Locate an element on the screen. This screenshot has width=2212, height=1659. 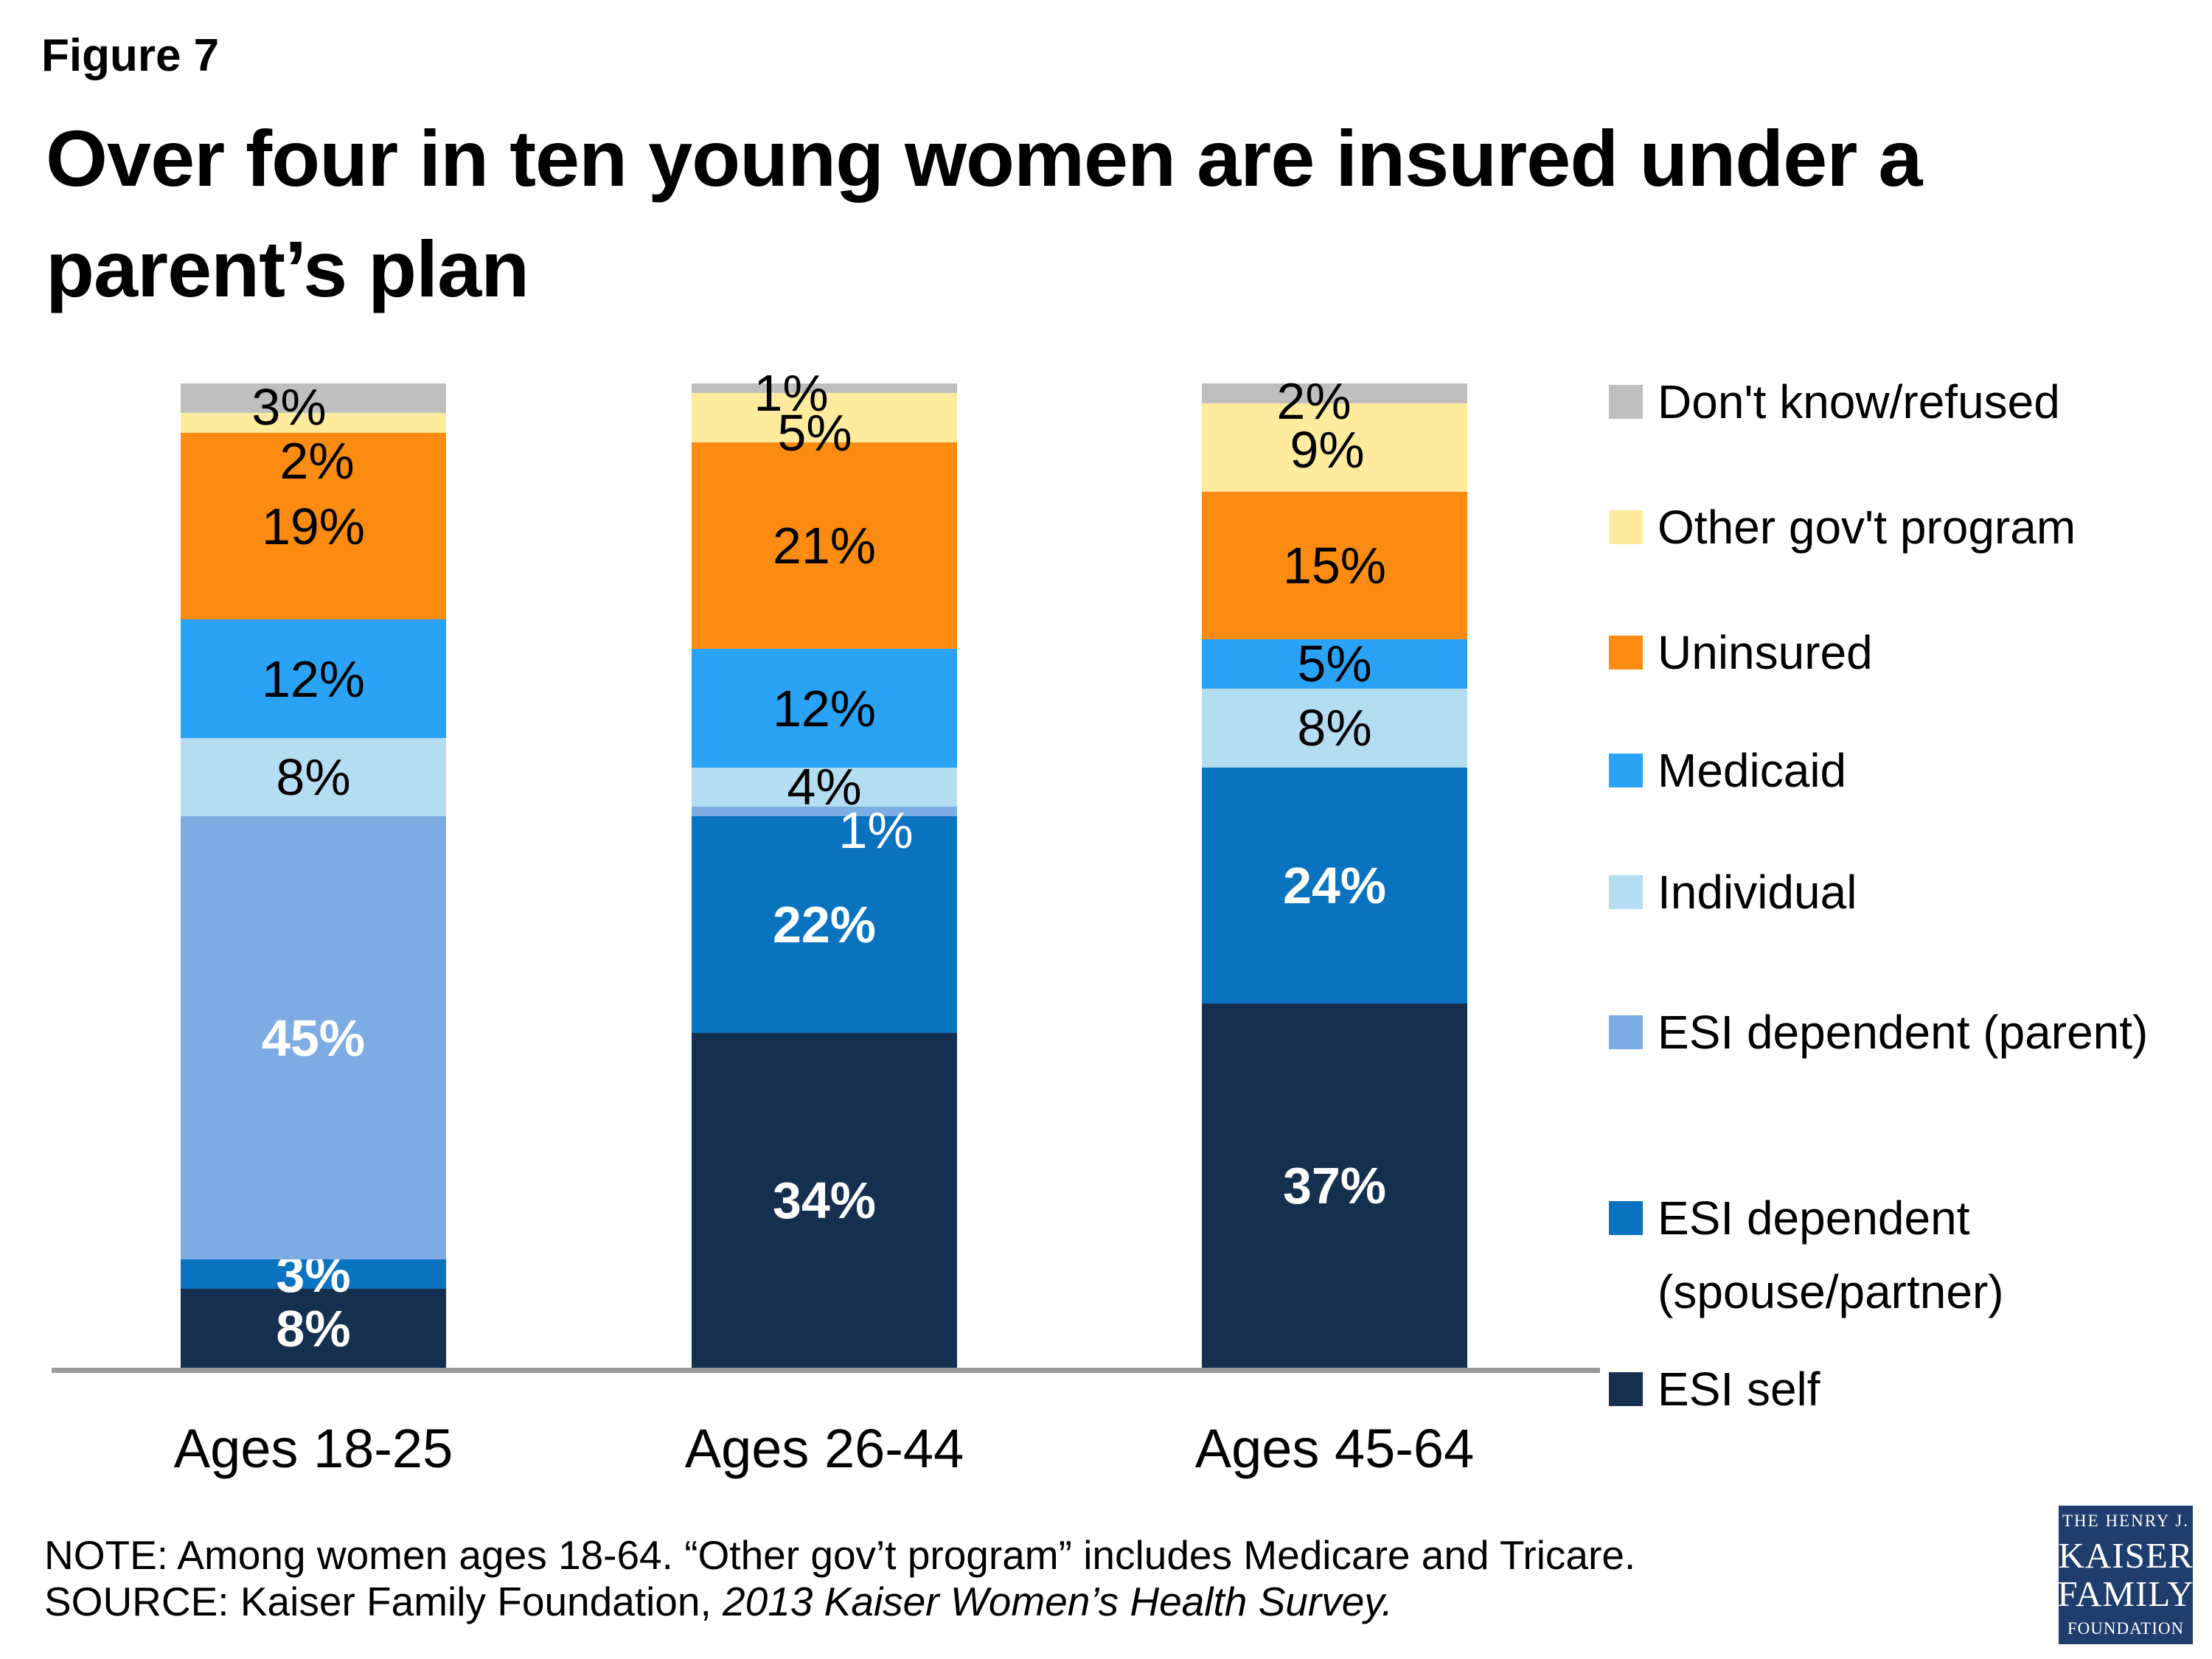
segment-value-label-uninsured: 19% is located at coordinates (313, 526).